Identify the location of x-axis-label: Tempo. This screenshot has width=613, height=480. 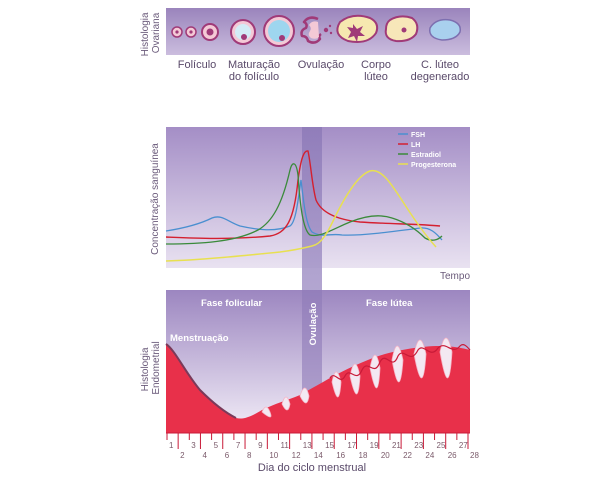
(455, 276).